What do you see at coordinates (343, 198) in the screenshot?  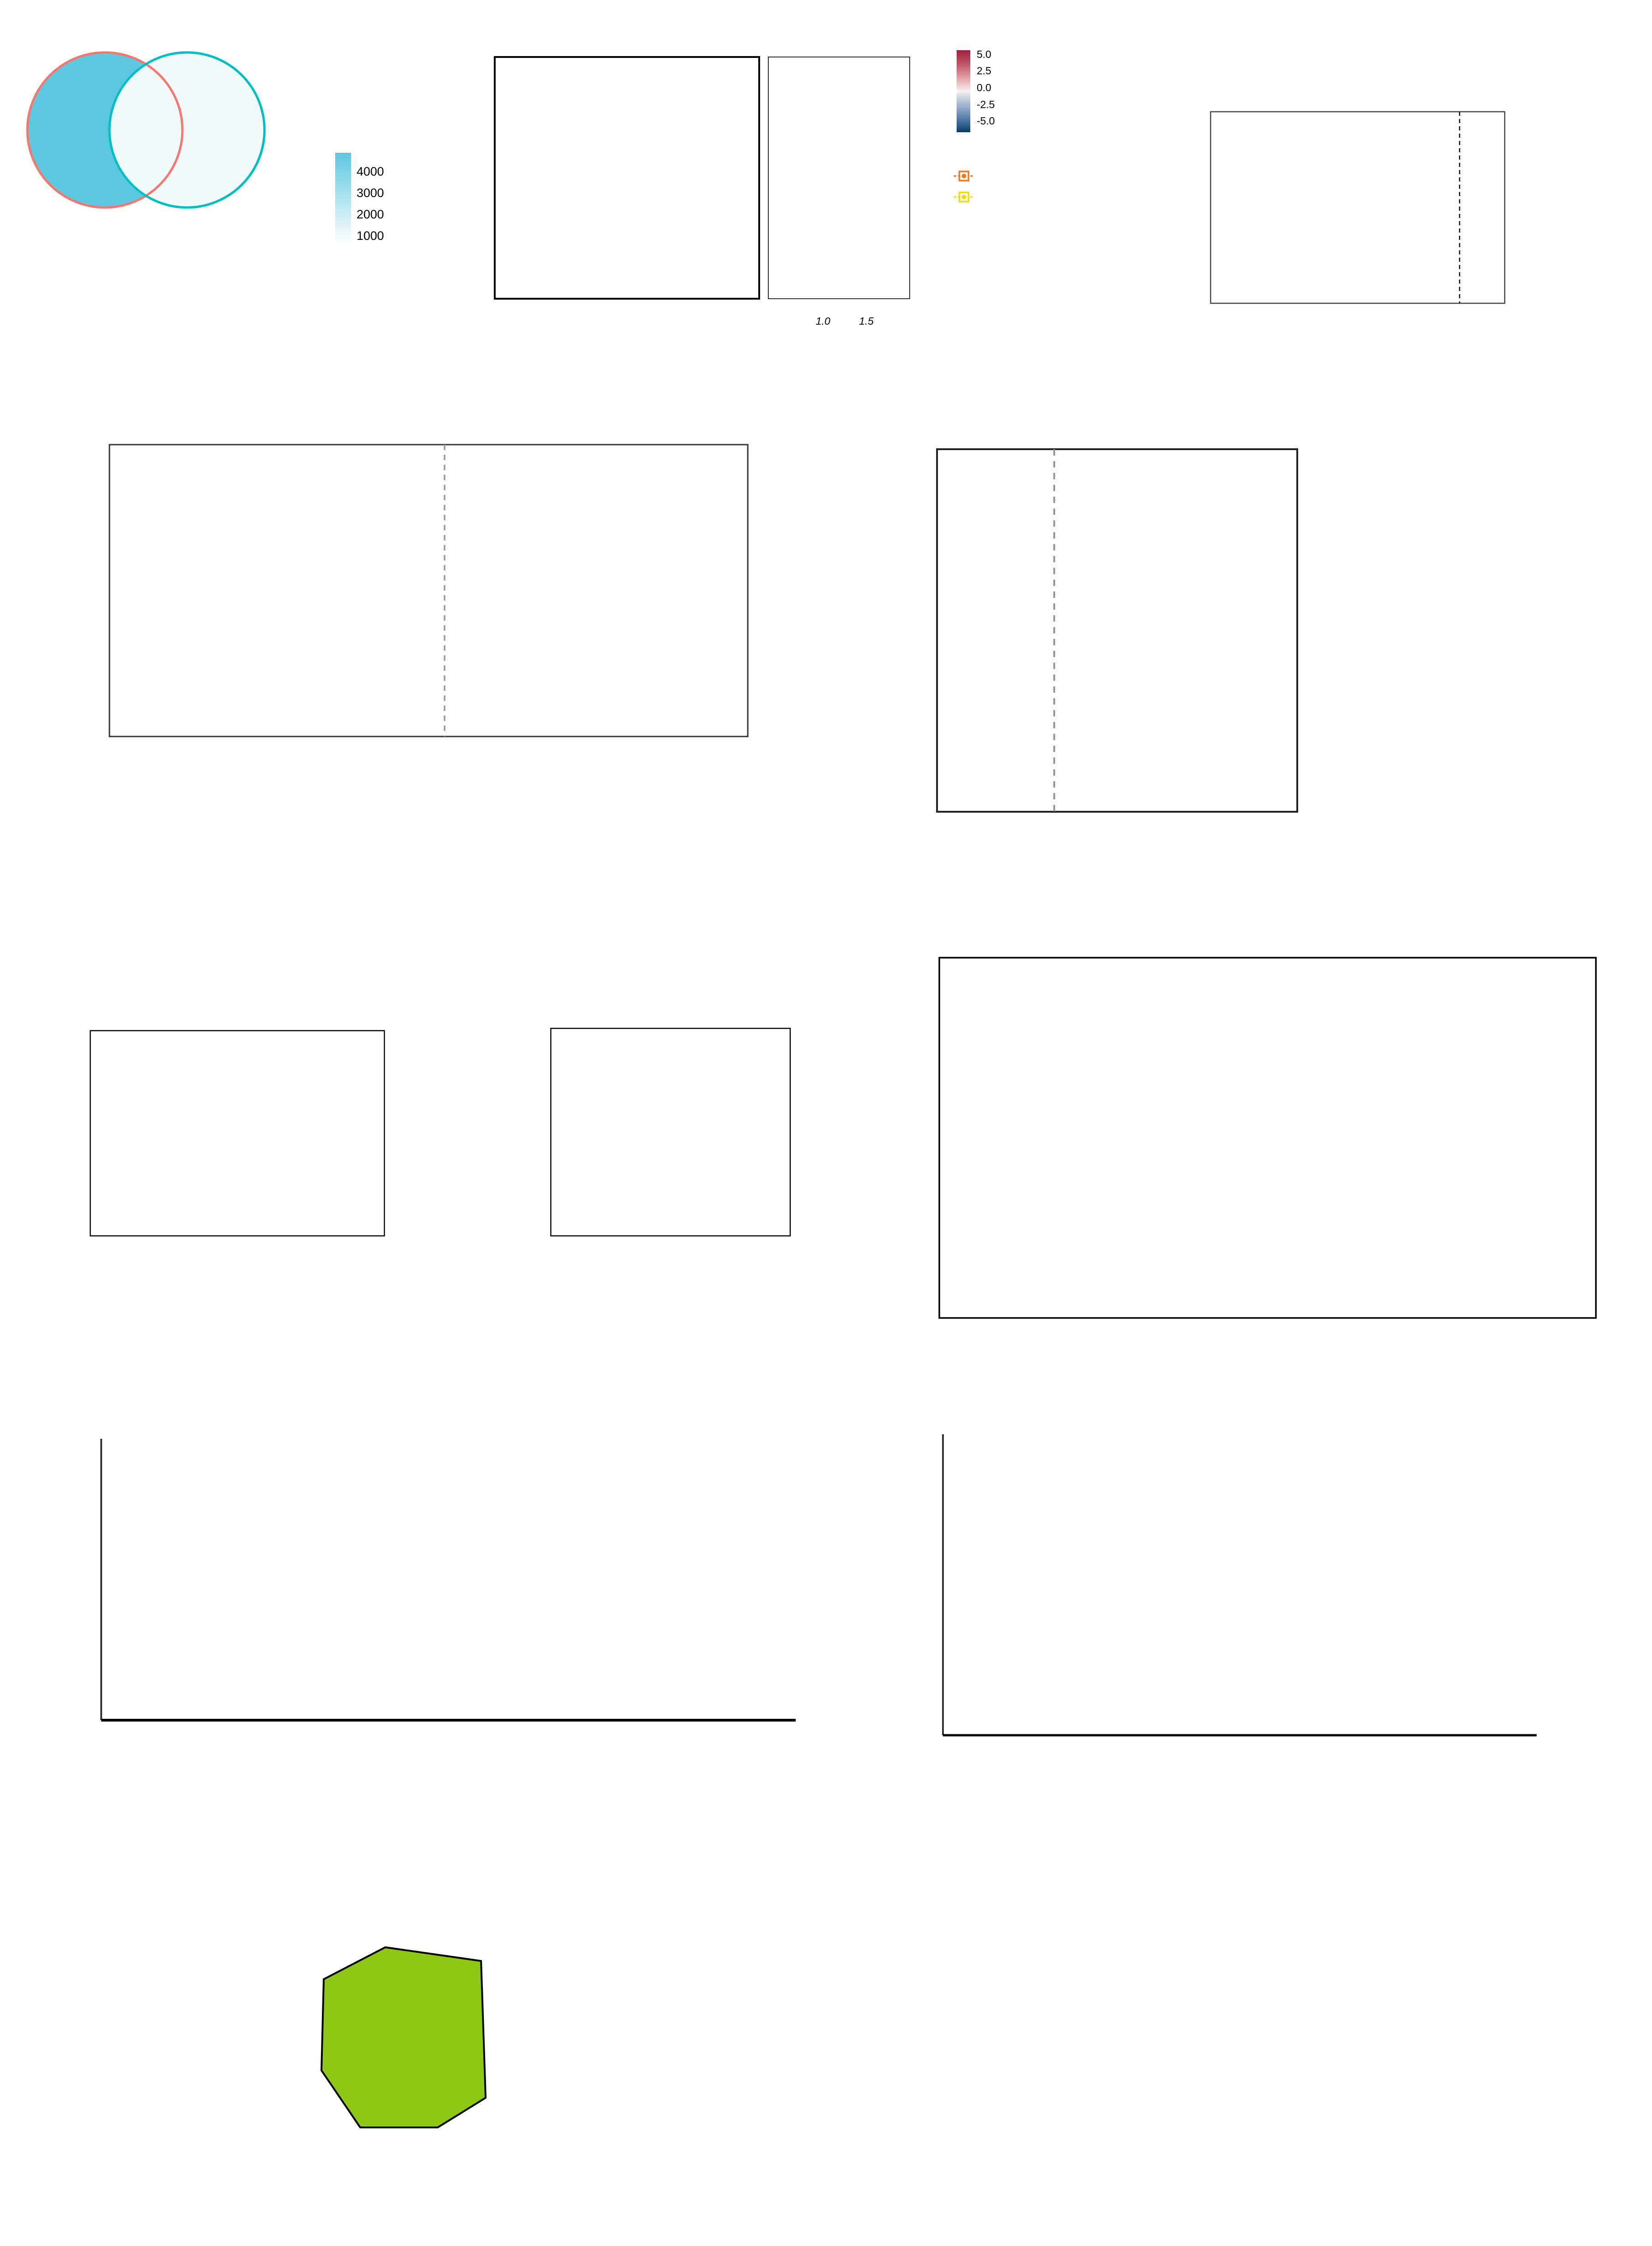 I see `count-colorbar` at bounding box center [343, 198].